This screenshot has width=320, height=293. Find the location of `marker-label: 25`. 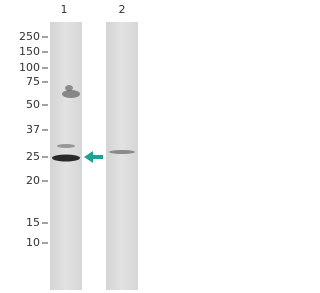

marker-label: 25 is located at coordinates (33, 156).